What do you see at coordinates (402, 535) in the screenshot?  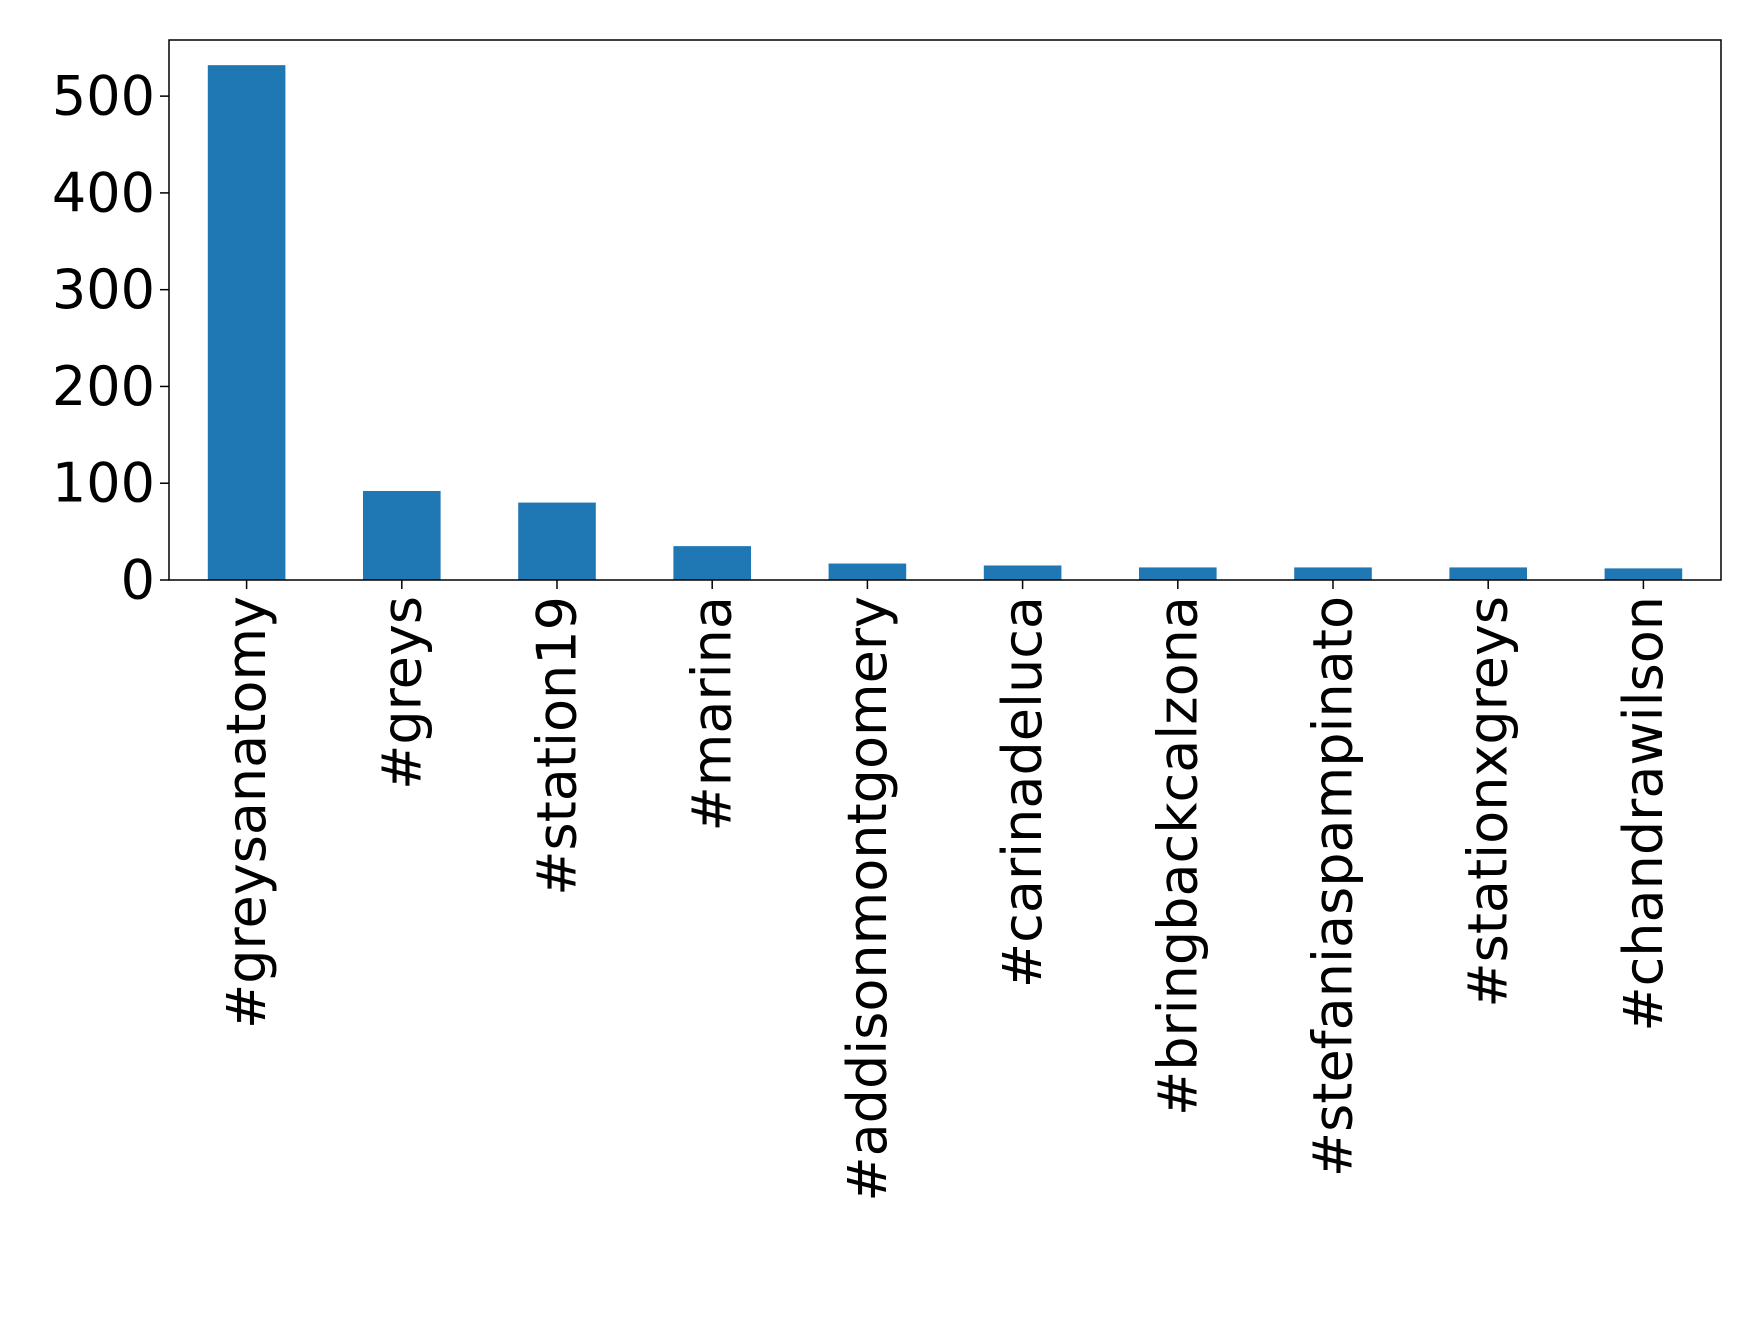 I see `bar-greys` at bounding box center [402, 535].